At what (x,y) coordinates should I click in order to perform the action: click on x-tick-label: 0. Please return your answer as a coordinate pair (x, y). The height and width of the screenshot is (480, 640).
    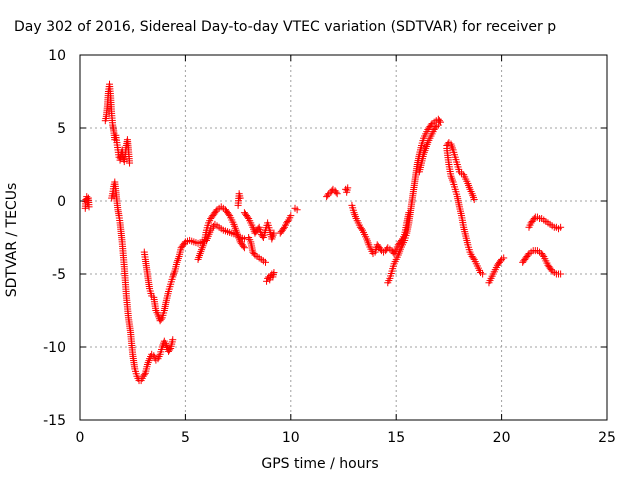
    Looking at the image, I should click on (80, 438).